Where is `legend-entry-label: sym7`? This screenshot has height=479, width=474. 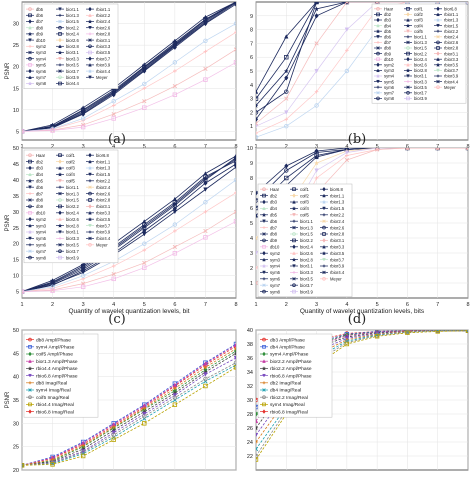
legend-entry-label: sym7 is located at coordinates (389, 93).